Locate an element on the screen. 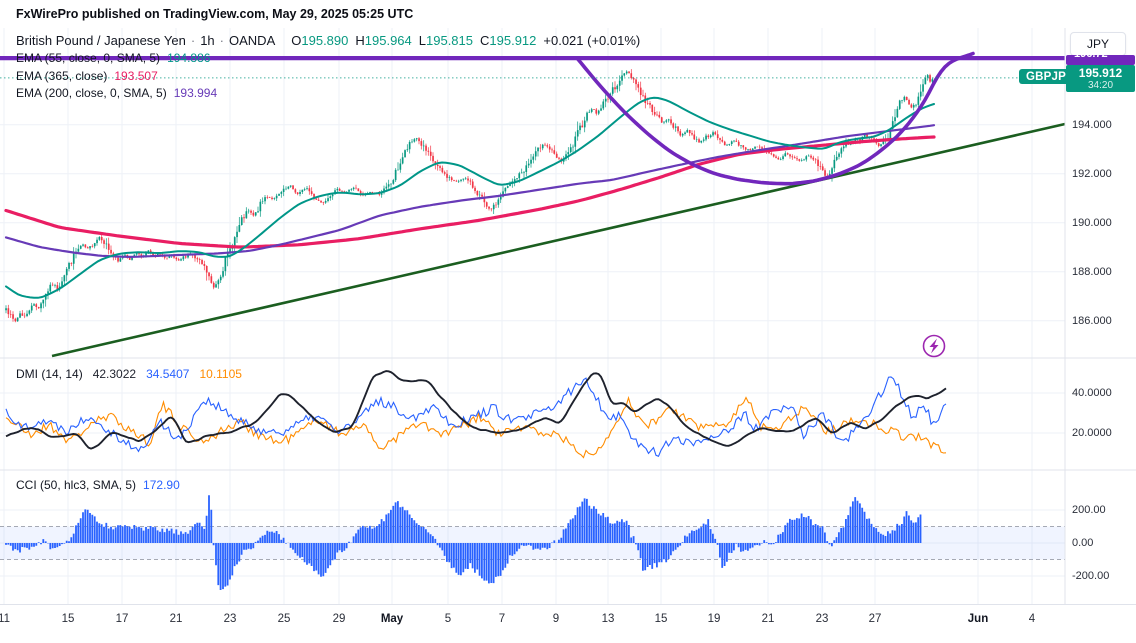  open-value: 195.890 is located at coordinates (325, 40).